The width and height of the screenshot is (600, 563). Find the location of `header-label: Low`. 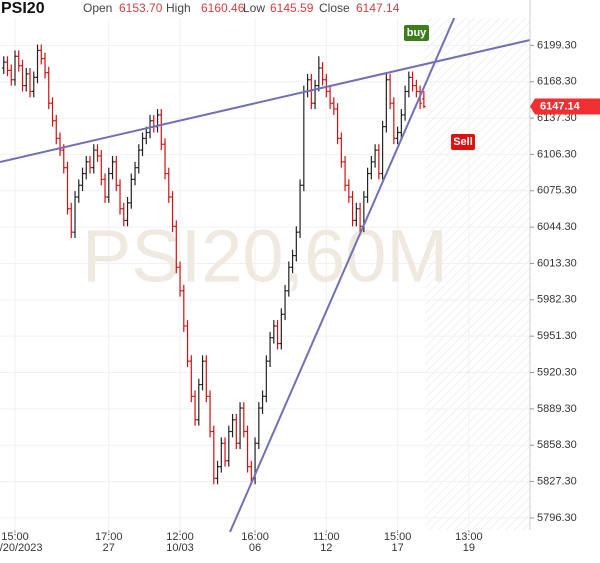

header-label: Low is located at coordinates (254, 8).